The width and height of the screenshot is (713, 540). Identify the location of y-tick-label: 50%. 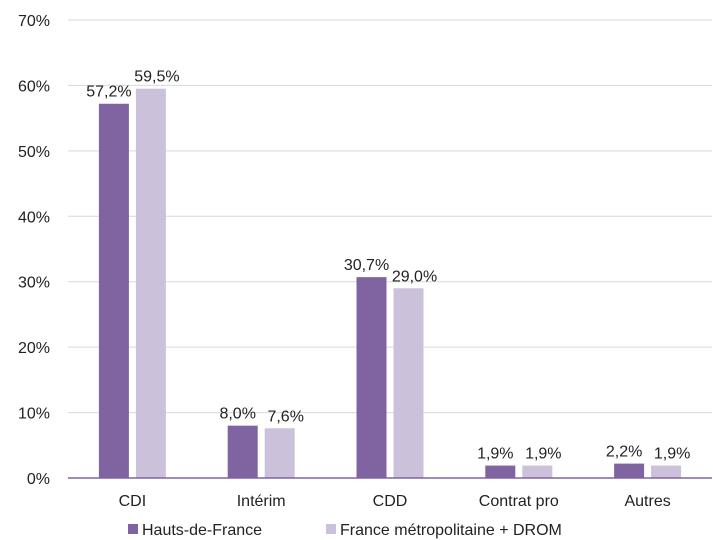
(34, 152).